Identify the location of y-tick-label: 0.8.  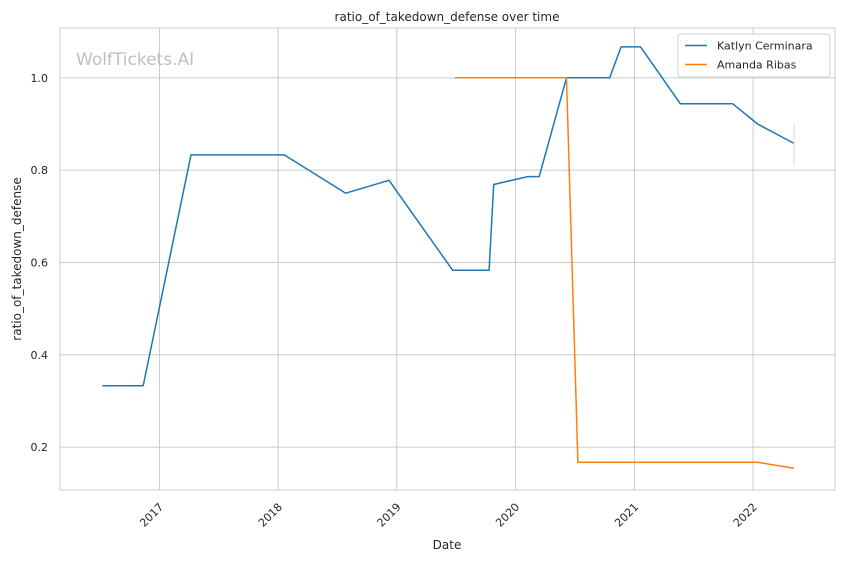
(40, 170).